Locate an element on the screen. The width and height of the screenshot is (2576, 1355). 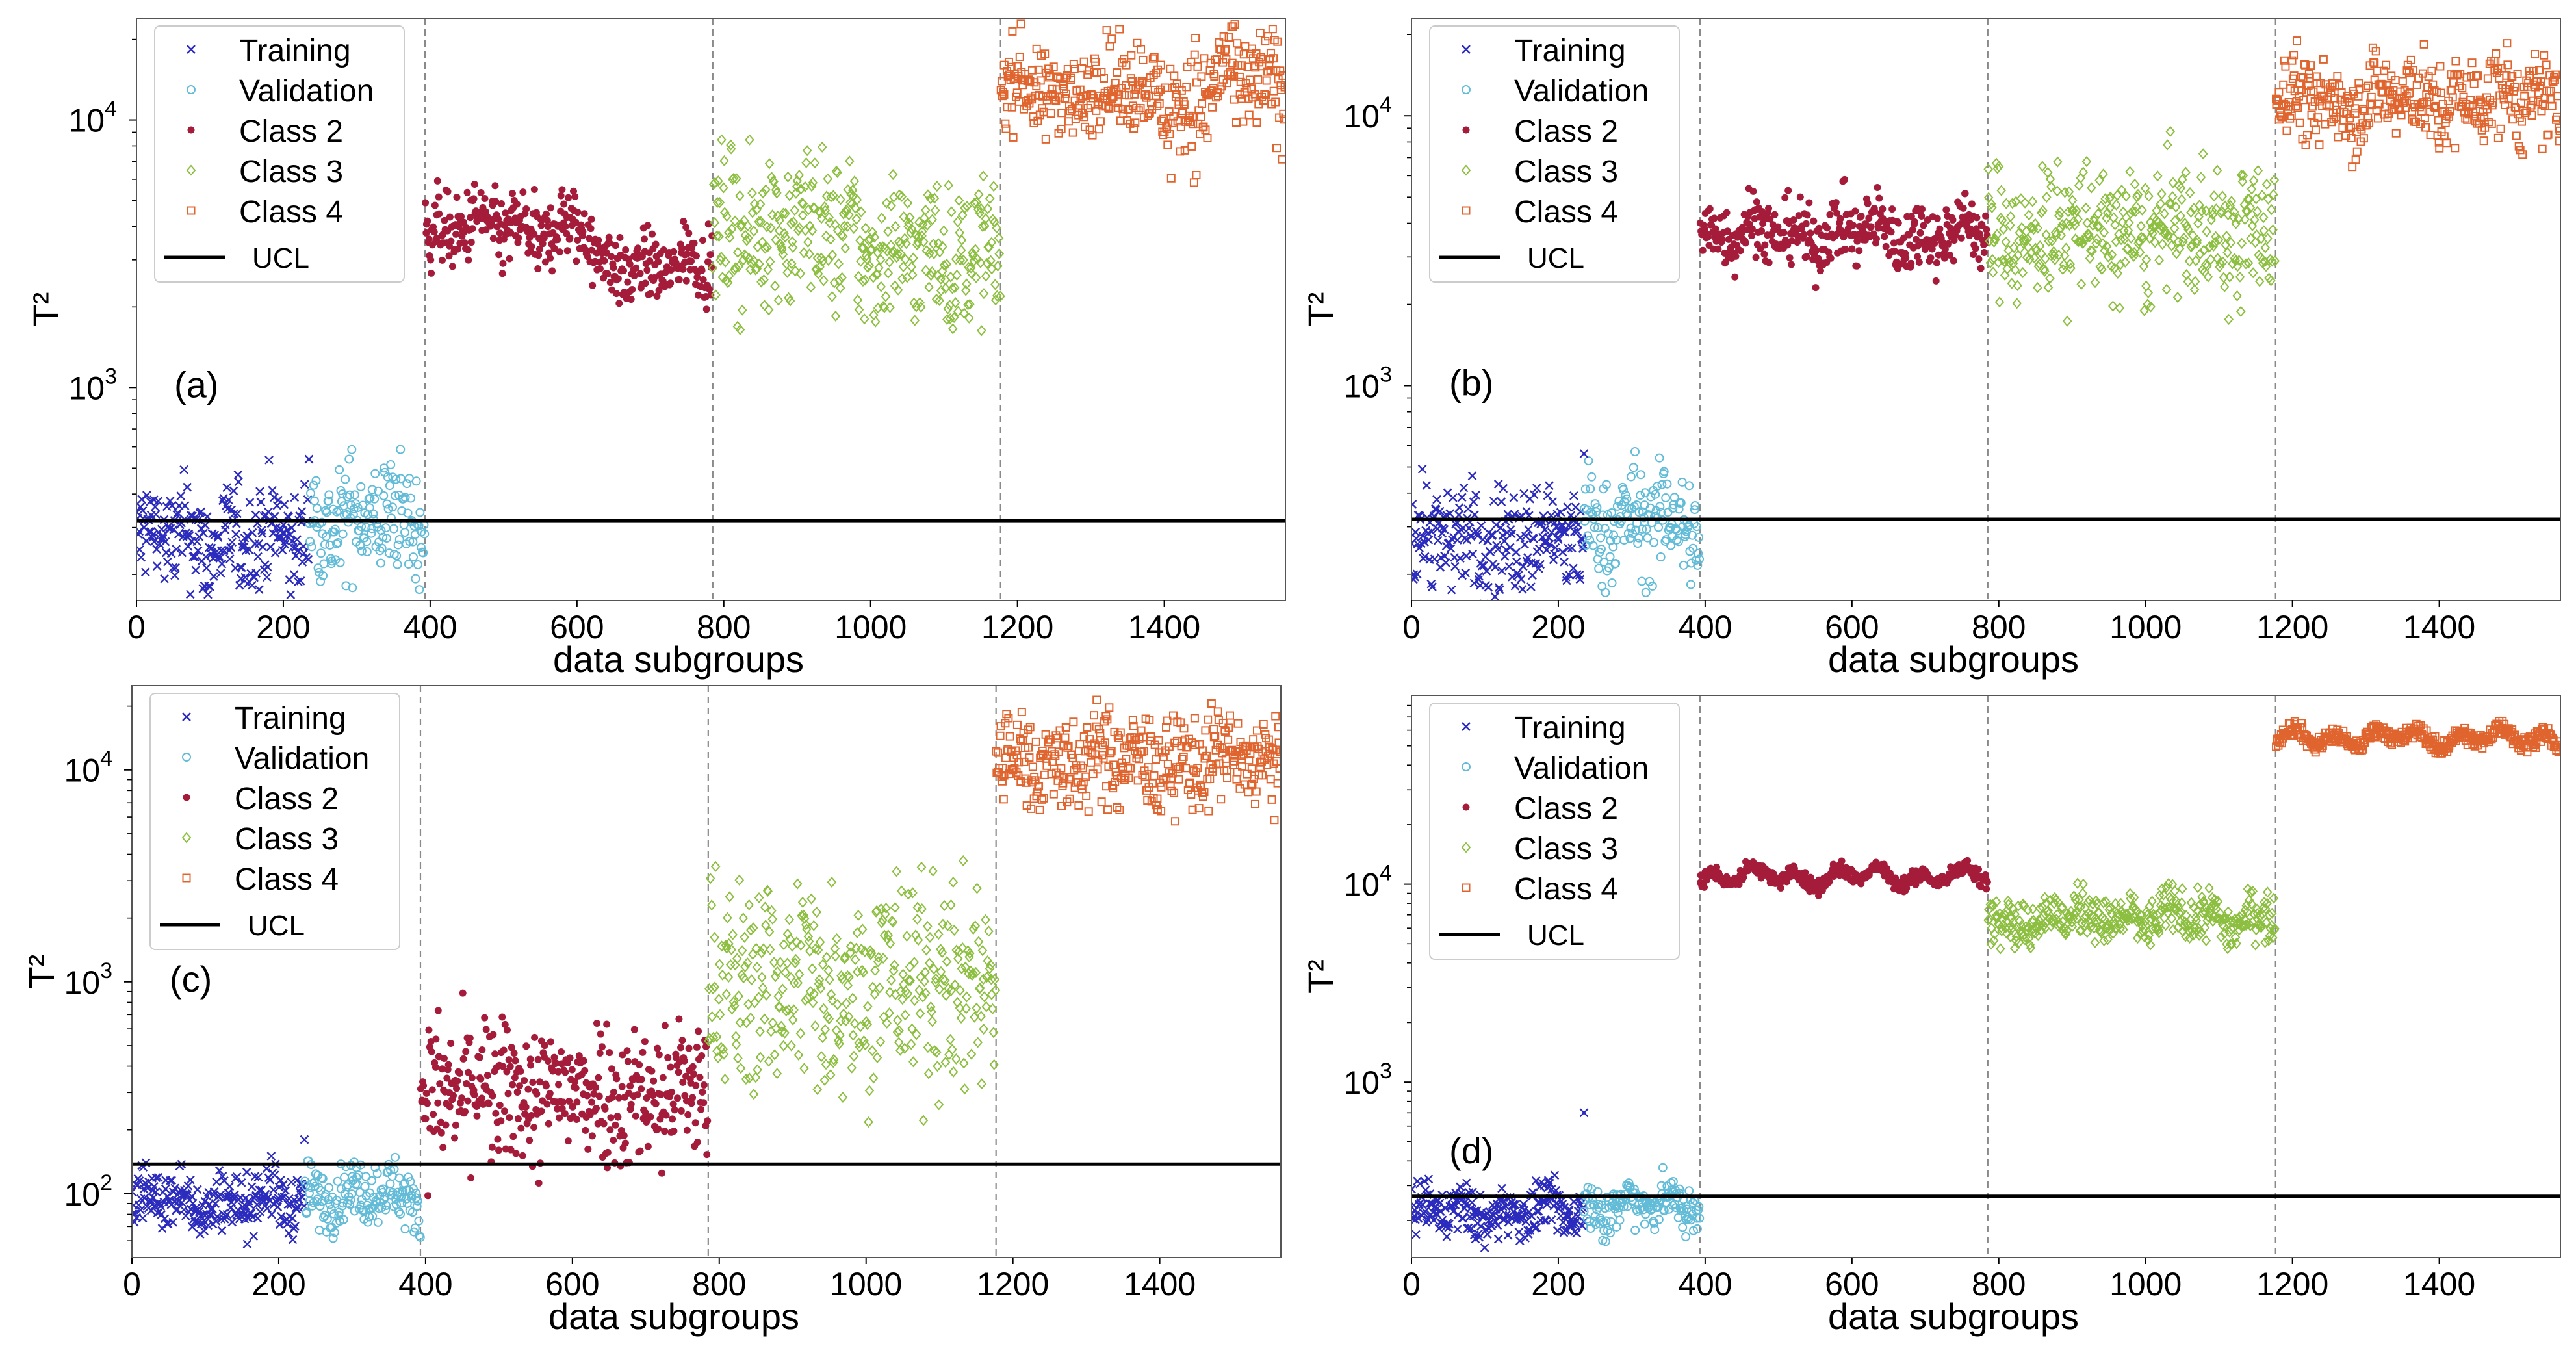
x-tick-label: 400 is located at coordinates (1705, 627).